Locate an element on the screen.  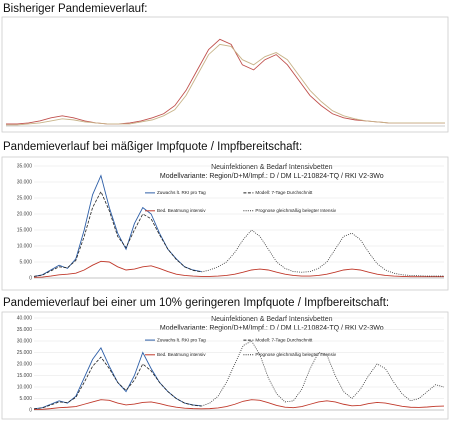
section-heading: Bisheriger Pandemieverlauf: is located at coordinates (75, 9).